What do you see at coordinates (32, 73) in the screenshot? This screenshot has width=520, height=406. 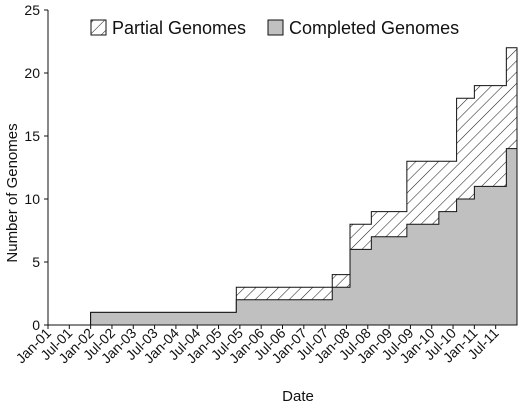 I see `y-tick-label: 20` at bounding box center [32, 73].